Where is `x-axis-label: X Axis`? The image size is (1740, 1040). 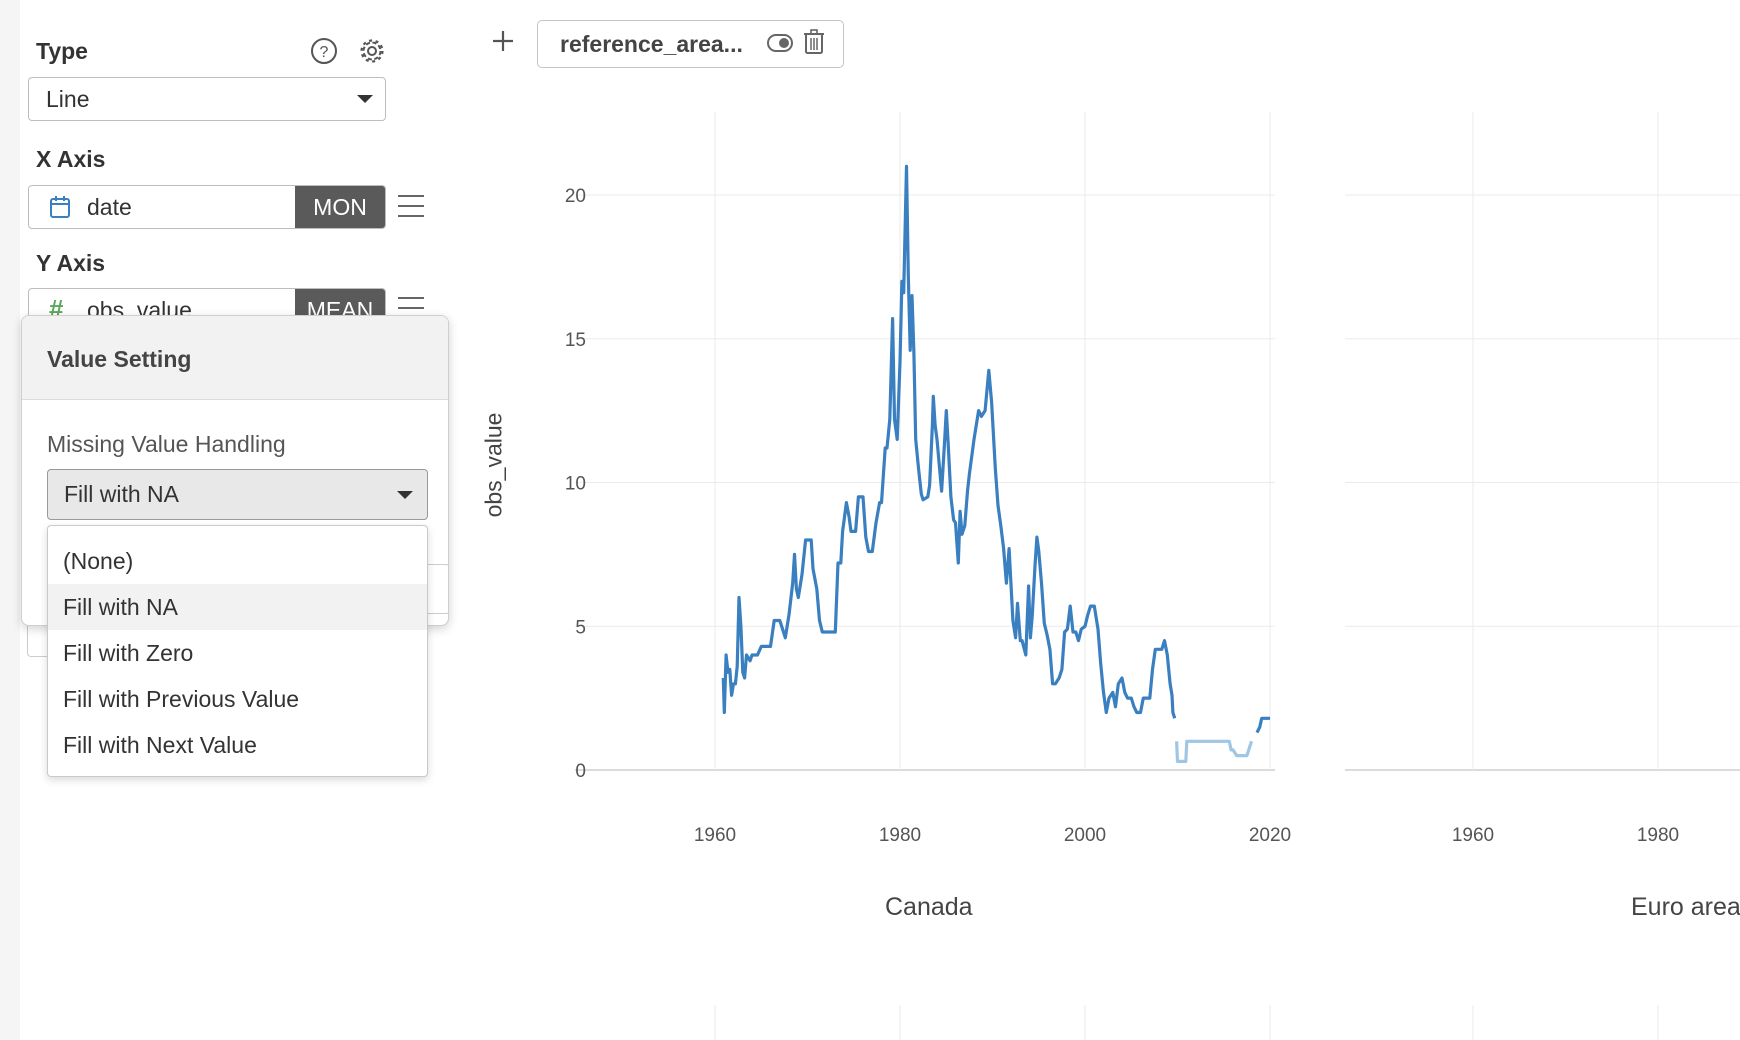
x-axis-label: X Axis is located at coordinates (71, 159).